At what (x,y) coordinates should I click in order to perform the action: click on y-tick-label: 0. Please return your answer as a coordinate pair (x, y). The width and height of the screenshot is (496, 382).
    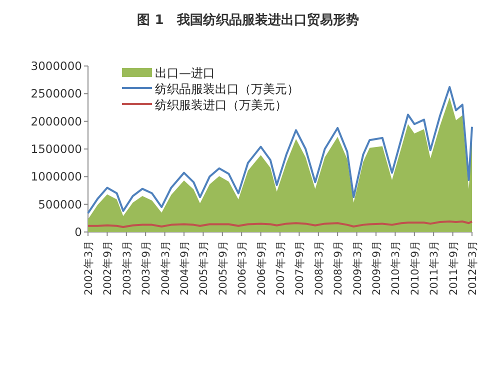
    Looking at the image, I should click on (78, 232).